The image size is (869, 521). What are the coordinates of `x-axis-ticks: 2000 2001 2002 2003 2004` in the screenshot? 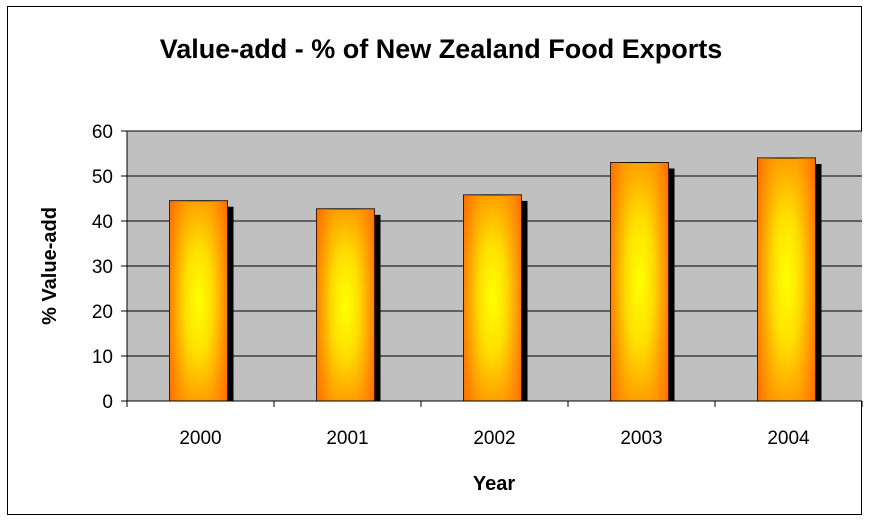 It's located at (494, 425).